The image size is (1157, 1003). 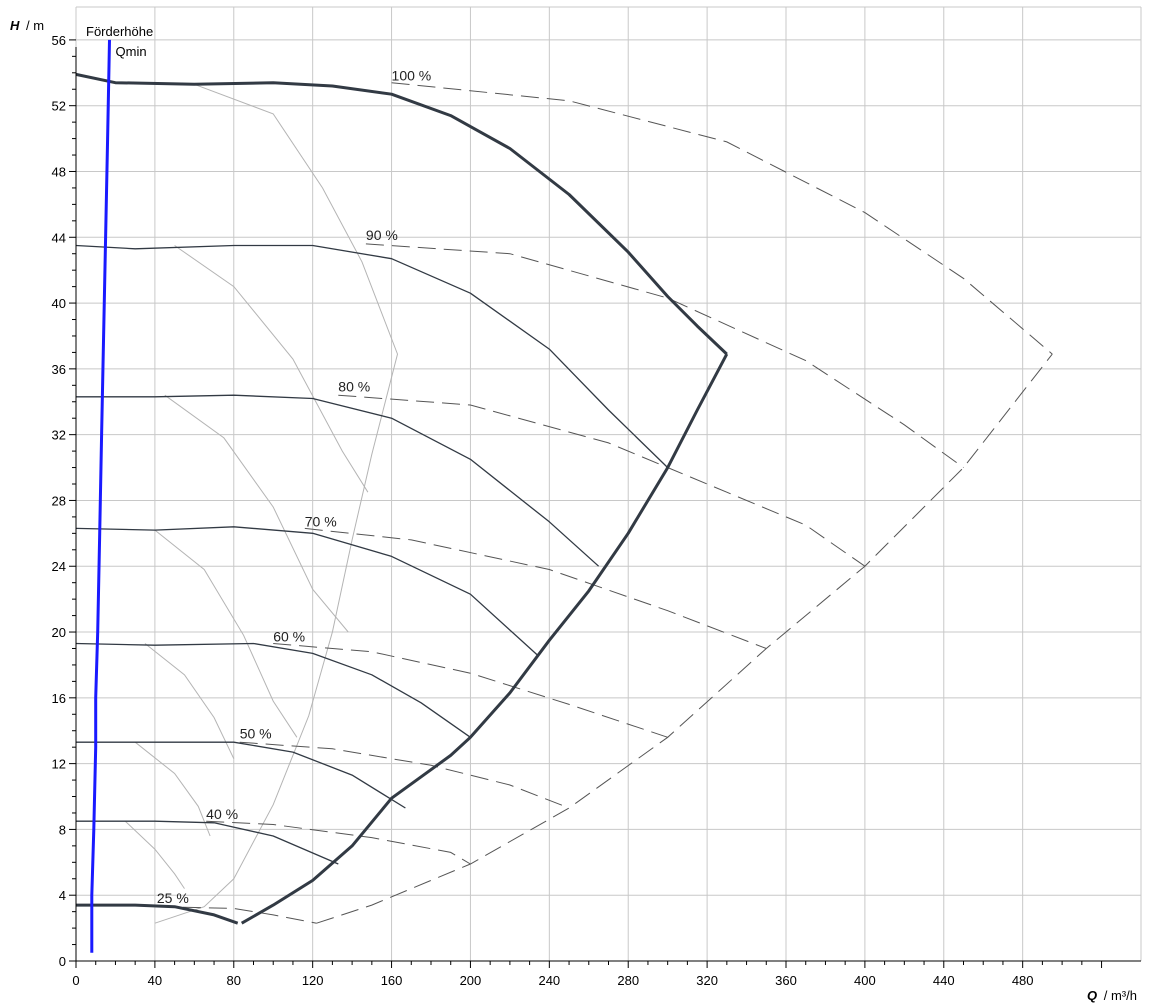 I want to click on y-axis-symbol: H, so click(x=15, y=25).